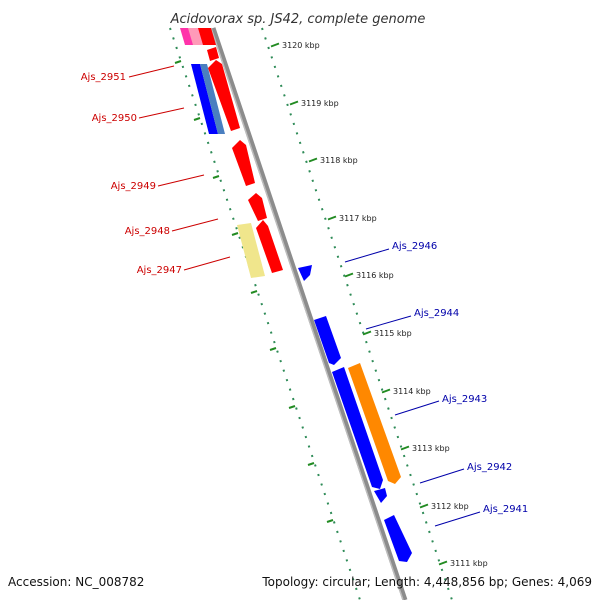 The height and width of the screenshot is (600, 600). I want to click on gene-feature-red-top, so click(207, 36).